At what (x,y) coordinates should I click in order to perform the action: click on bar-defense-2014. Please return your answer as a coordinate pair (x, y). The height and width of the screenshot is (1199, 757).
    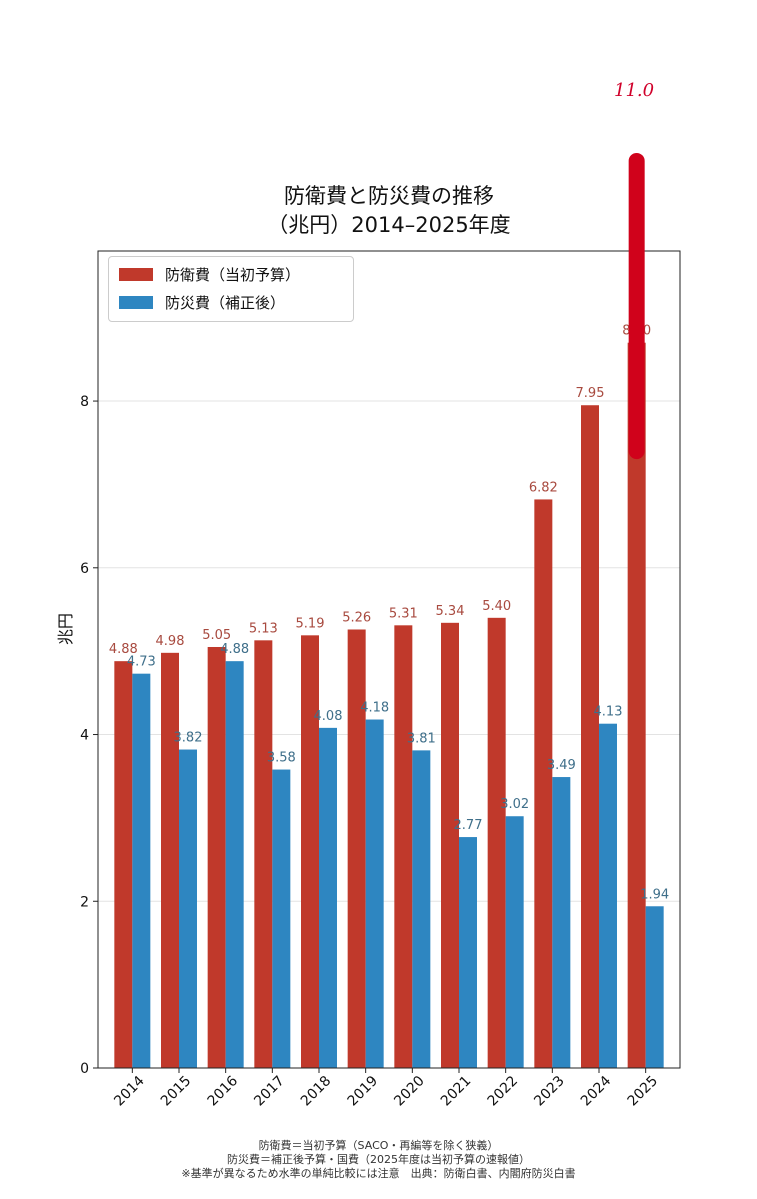
    Looking at the image, I should click on (123, 864).